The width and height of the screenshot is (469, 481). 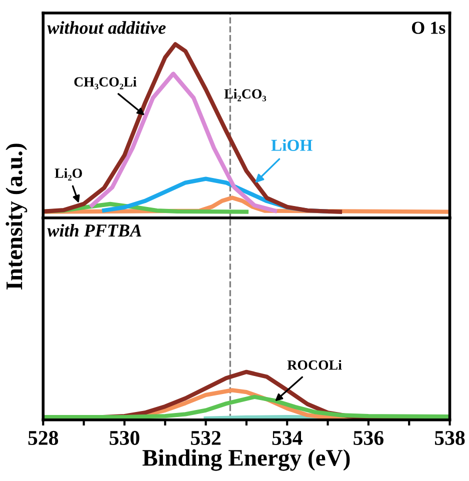 What do you see at coordinates (246, 460) in the screenshot?
I see `x-axis-title: Binding Energy (eV)` at bounding box center [246, 460].